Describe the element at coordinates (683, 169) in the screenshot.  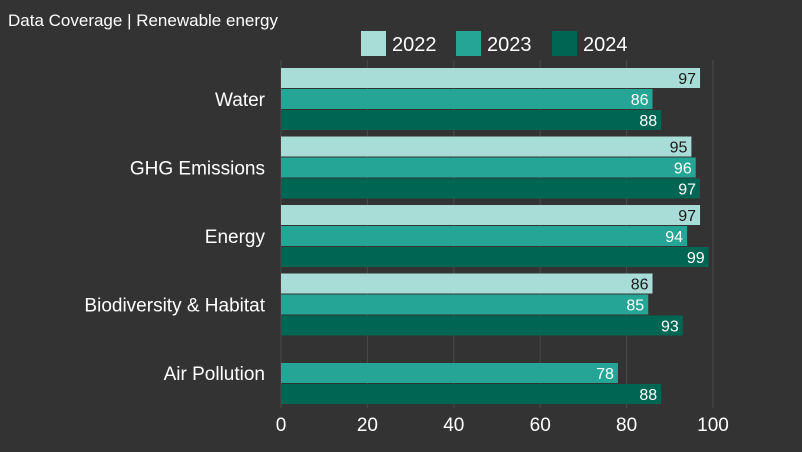
I see `value-label: 96` at that location.